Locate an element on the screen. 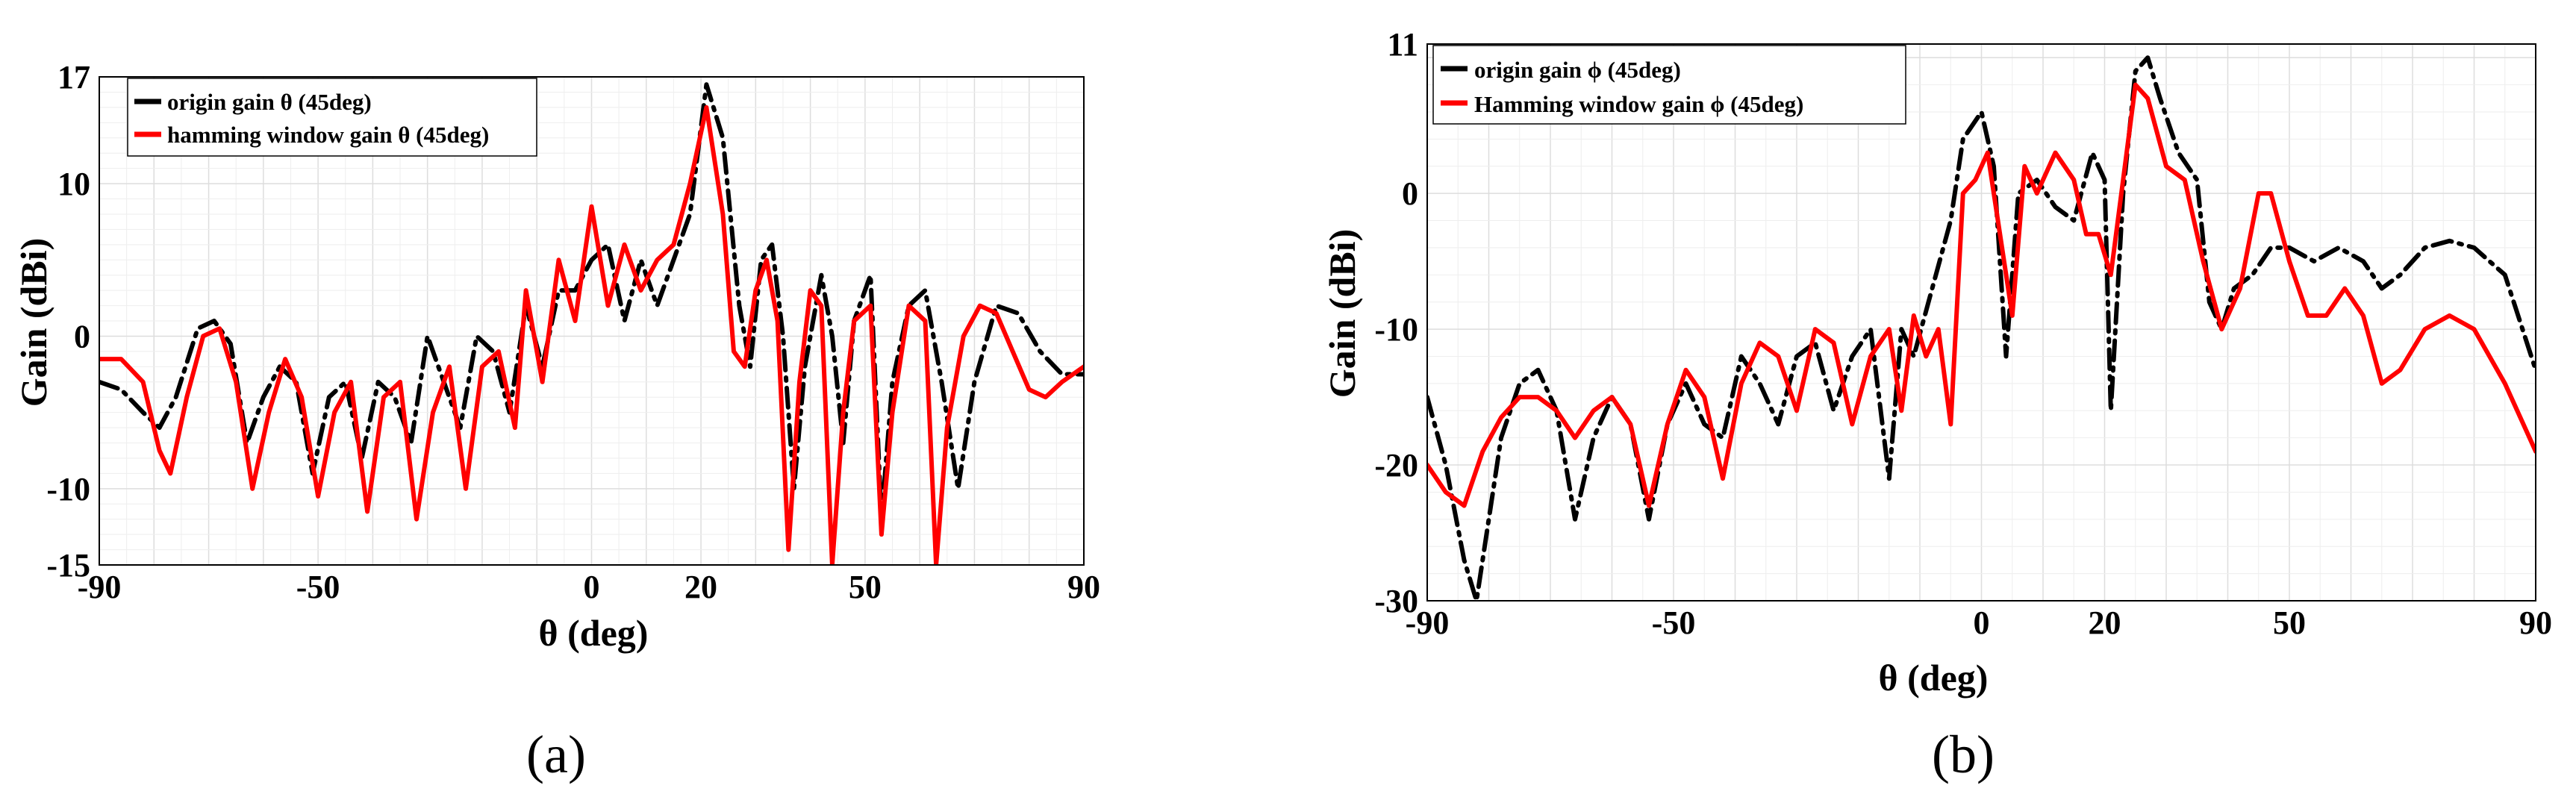 This screenshot has height=806, width=2576. chart-a-x-ticks: -90 -50 0 20 50 90 is located at coordinates (589, 587).